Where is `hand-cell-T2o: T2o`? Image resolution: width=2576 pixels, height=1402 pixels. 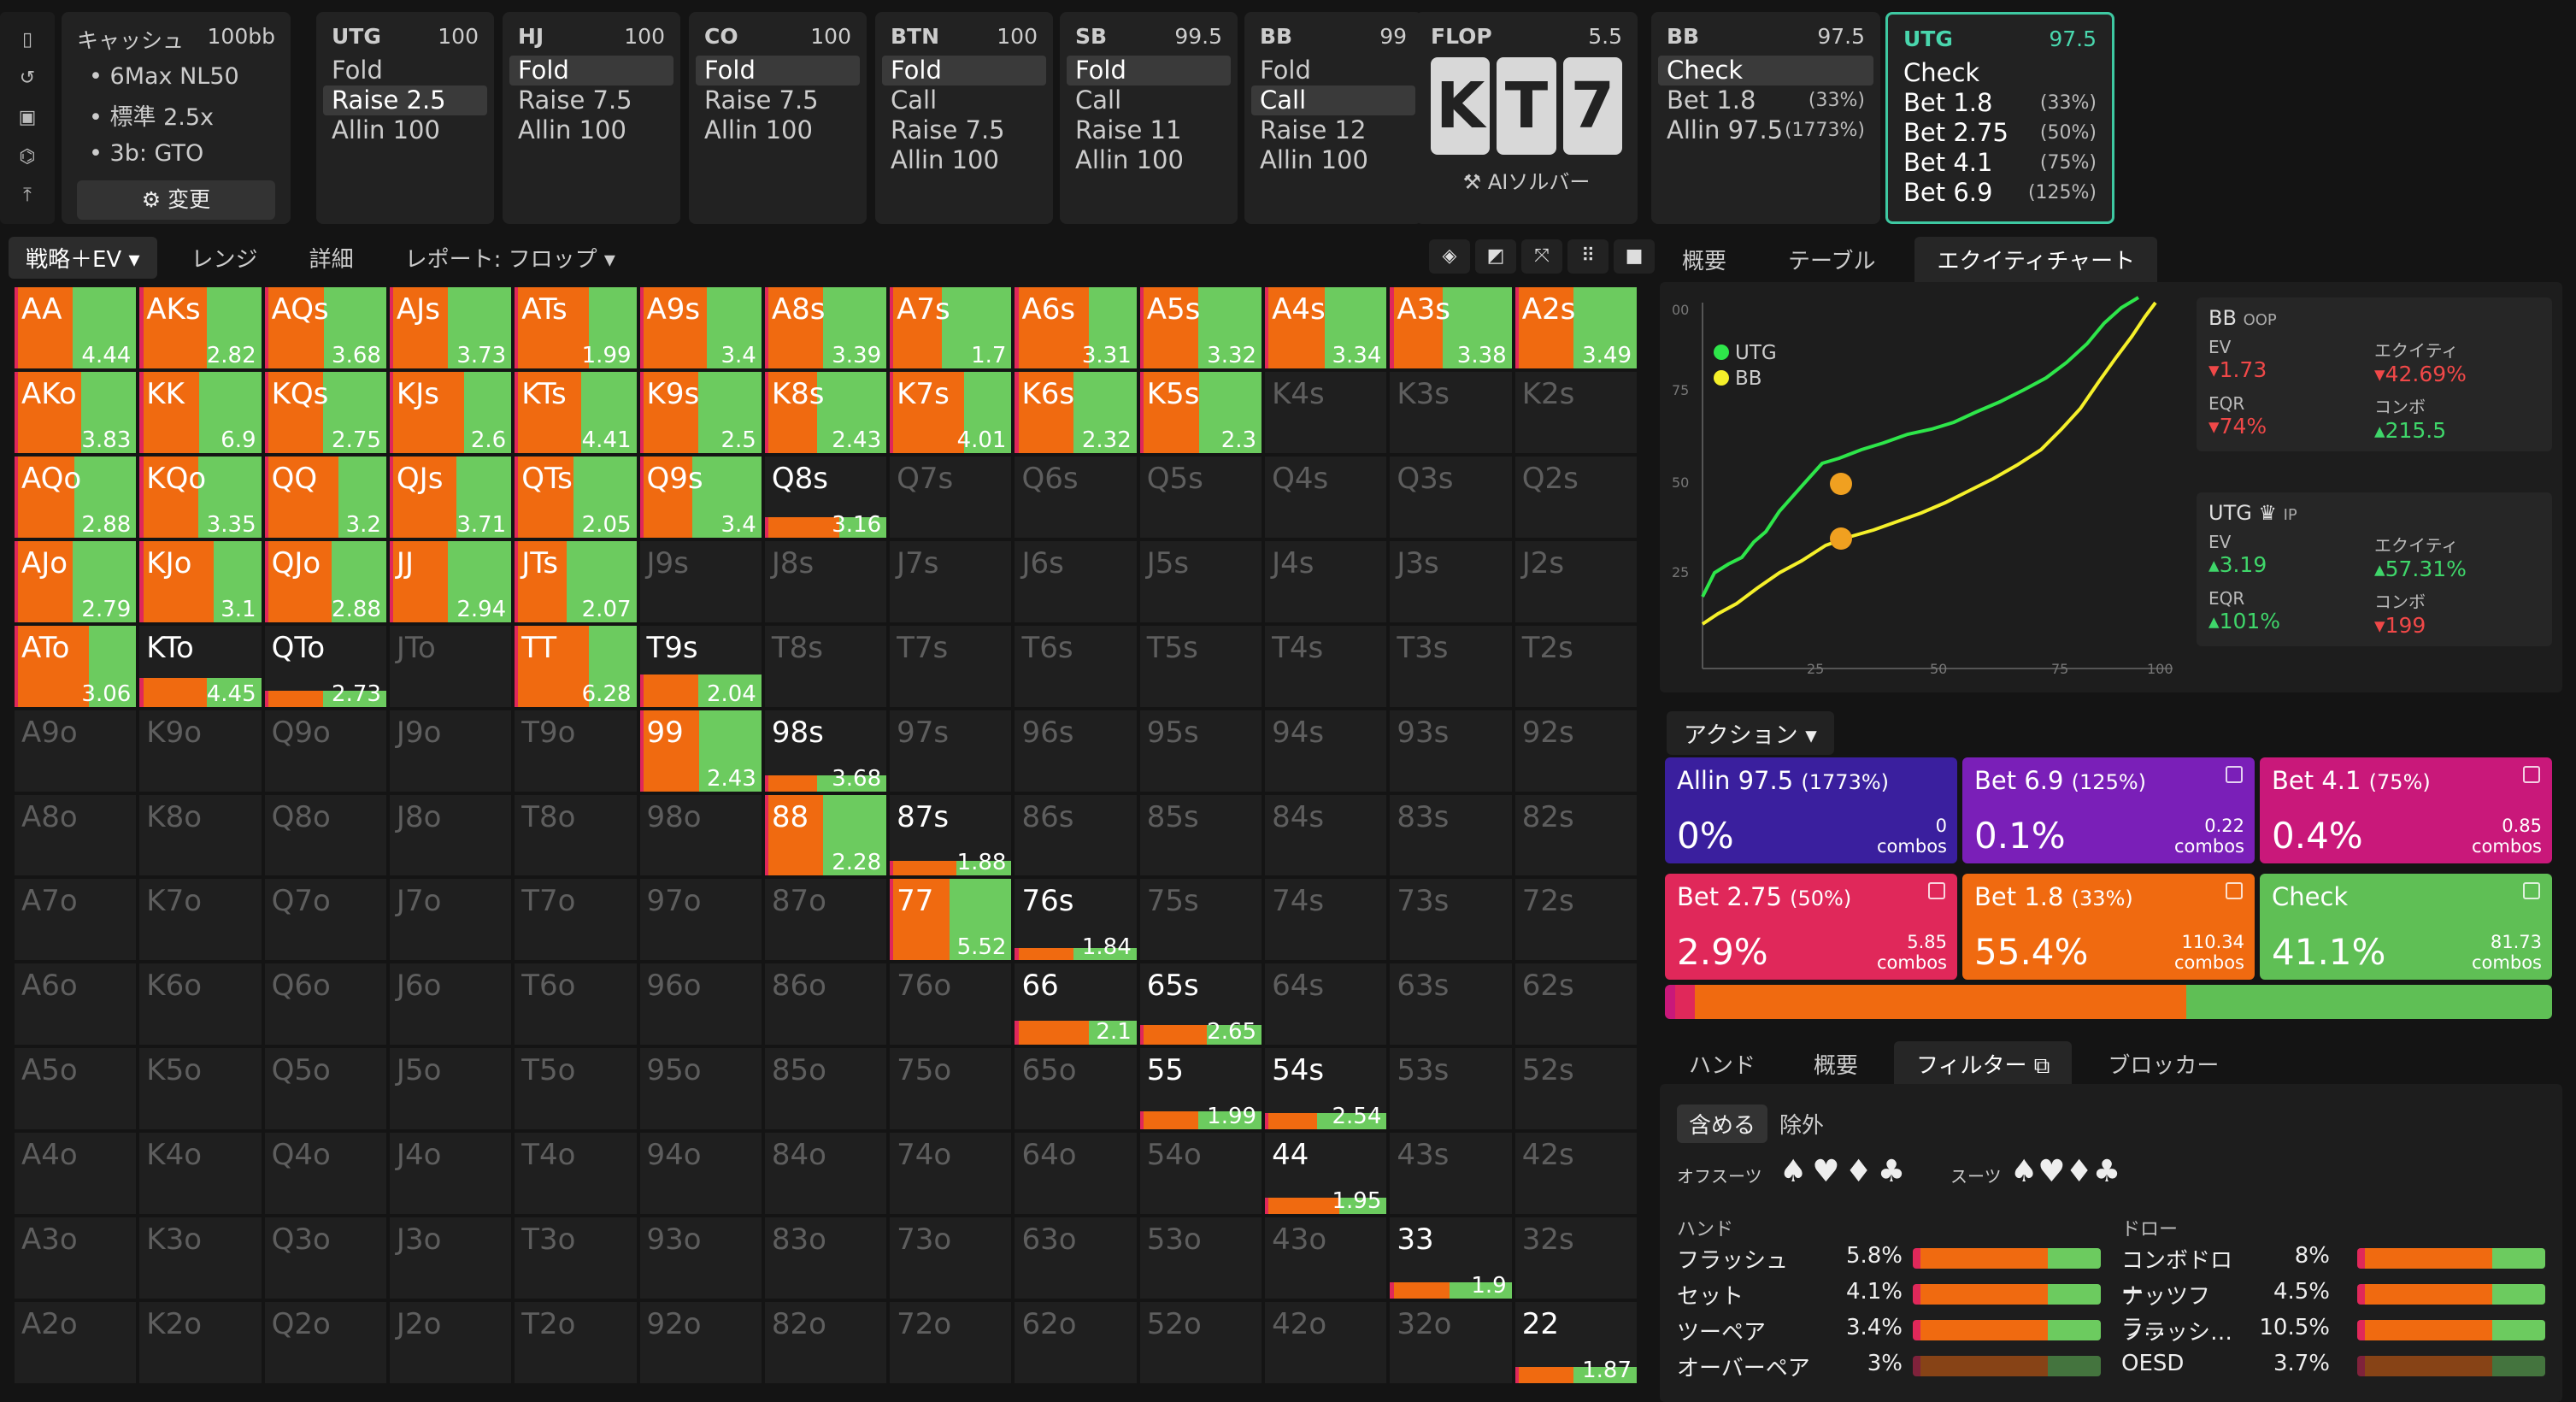
hand-cell-T2o: T2o is located at coordinates (576, 1342).